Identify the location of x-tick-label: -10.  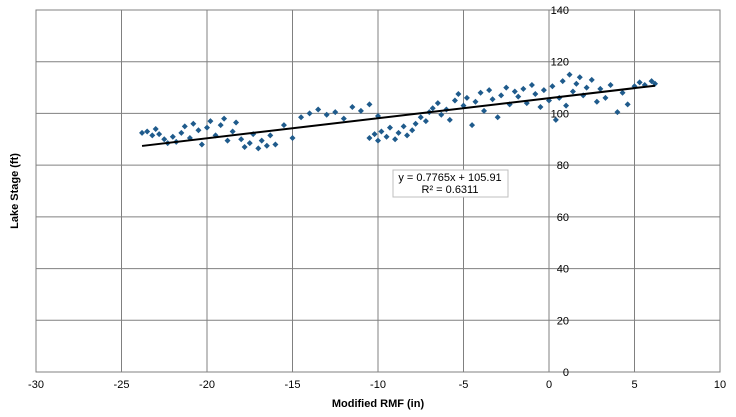
(378, 385).